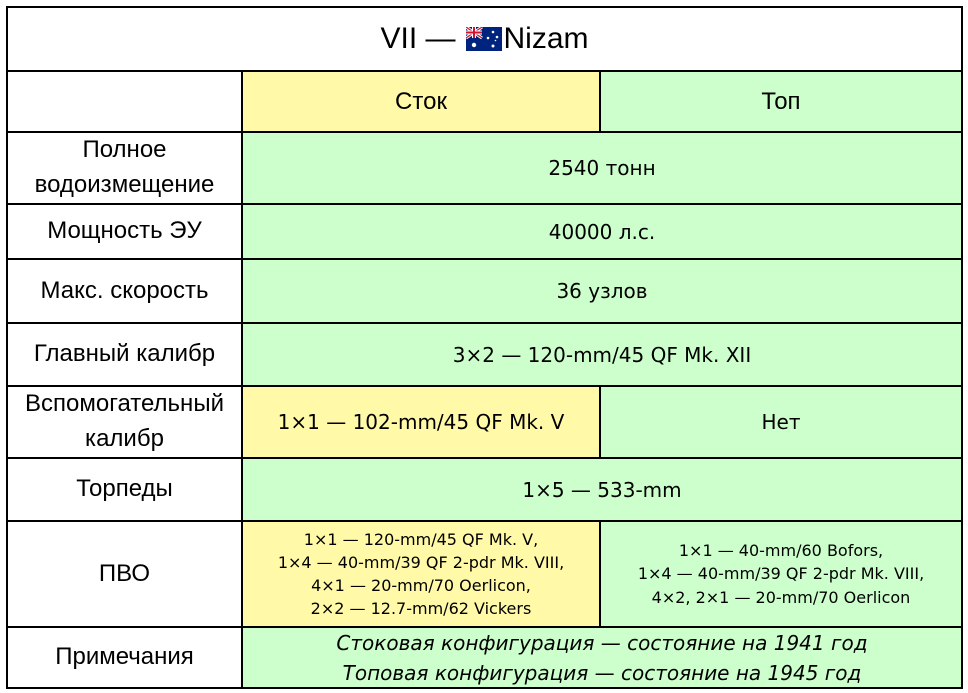 The height and width of the screenshot is (693, 968). I want to click on power-value: 40000 л.с., so click(602, 231).